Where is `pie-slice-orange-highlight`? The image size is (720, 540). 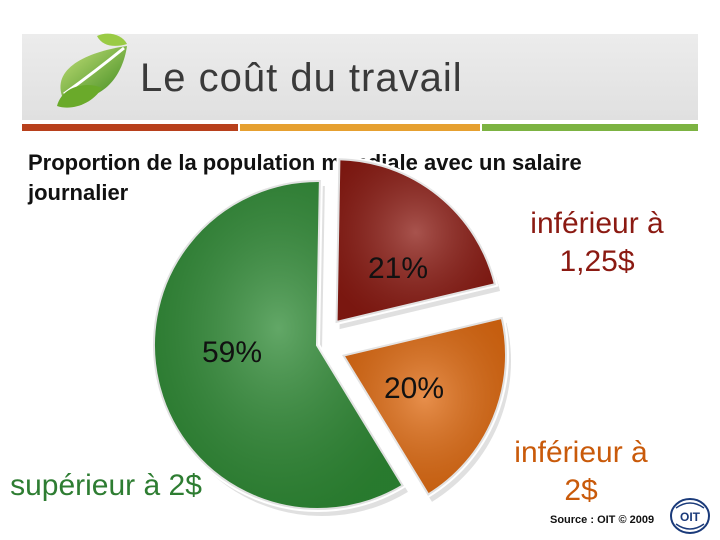 pie-slice-orange-highlight is located at coordinates (425, 406).